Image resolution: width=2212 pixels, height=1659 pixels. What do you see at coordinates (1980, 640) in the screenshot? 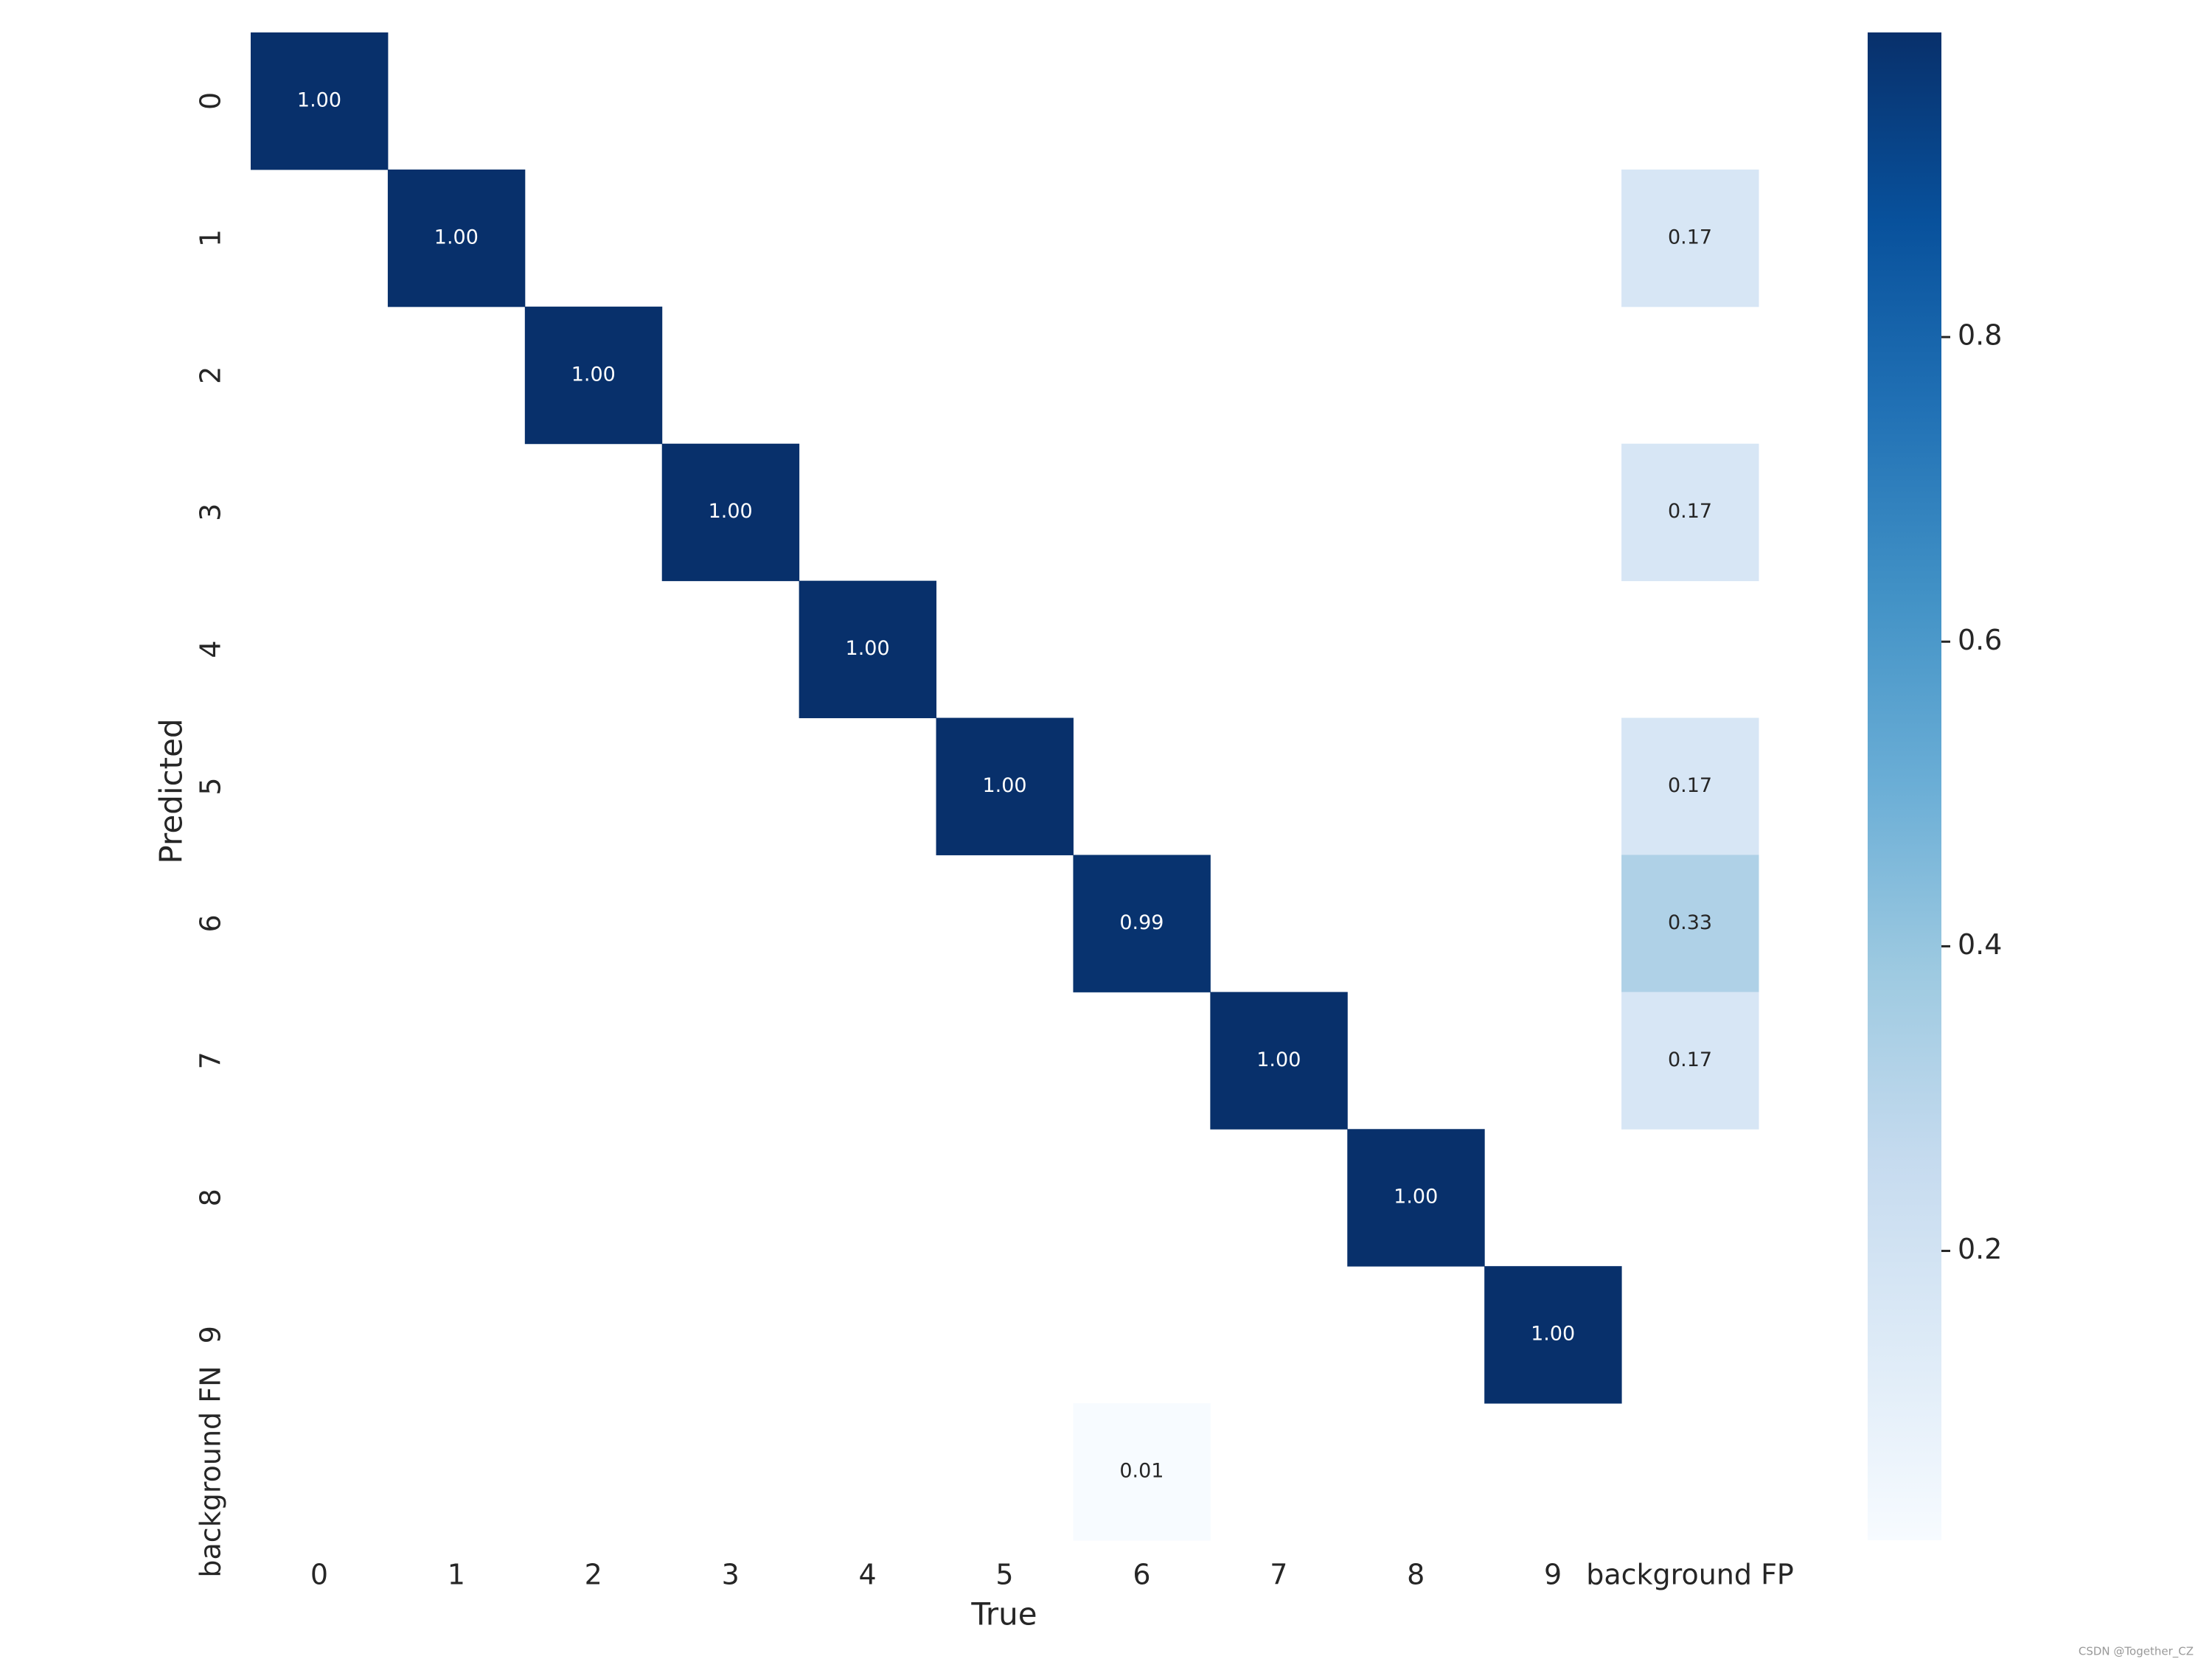
I see `colorbar-tick-label: 0.6` at bounding box center [1980, 640].